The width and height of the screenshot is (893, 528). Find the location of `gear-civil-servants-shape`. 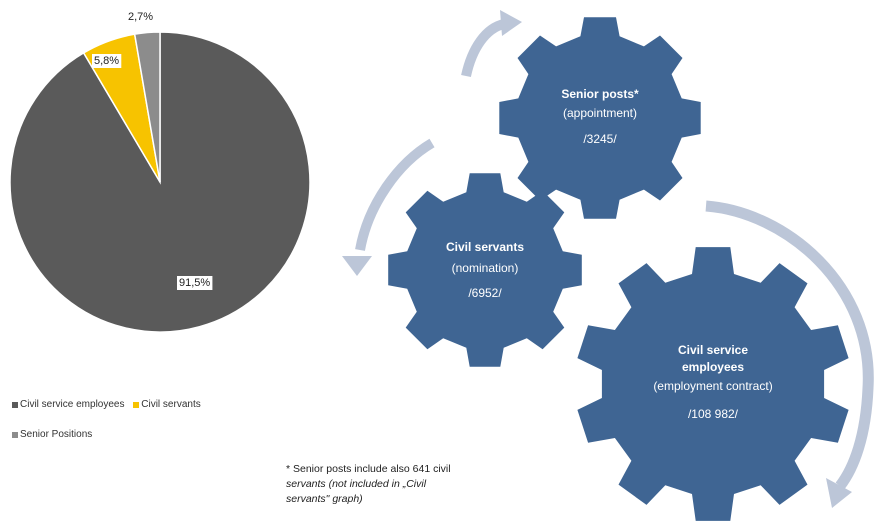

gear-civil-servants-shape is located at coordinates (485, 270).